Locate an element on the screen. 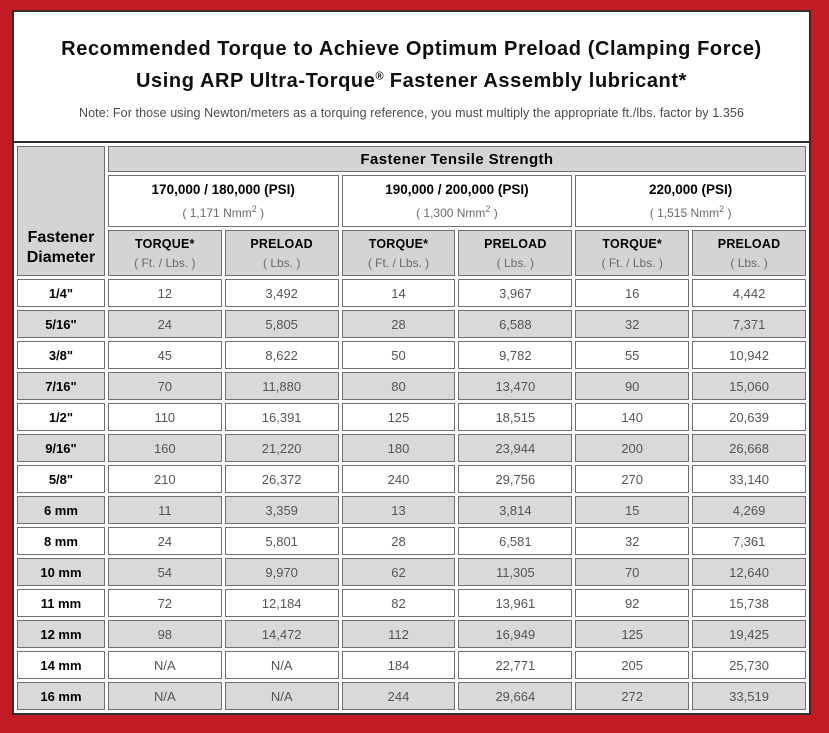  preload-value-cell: 6,581 is located at coordinates (515, 541).